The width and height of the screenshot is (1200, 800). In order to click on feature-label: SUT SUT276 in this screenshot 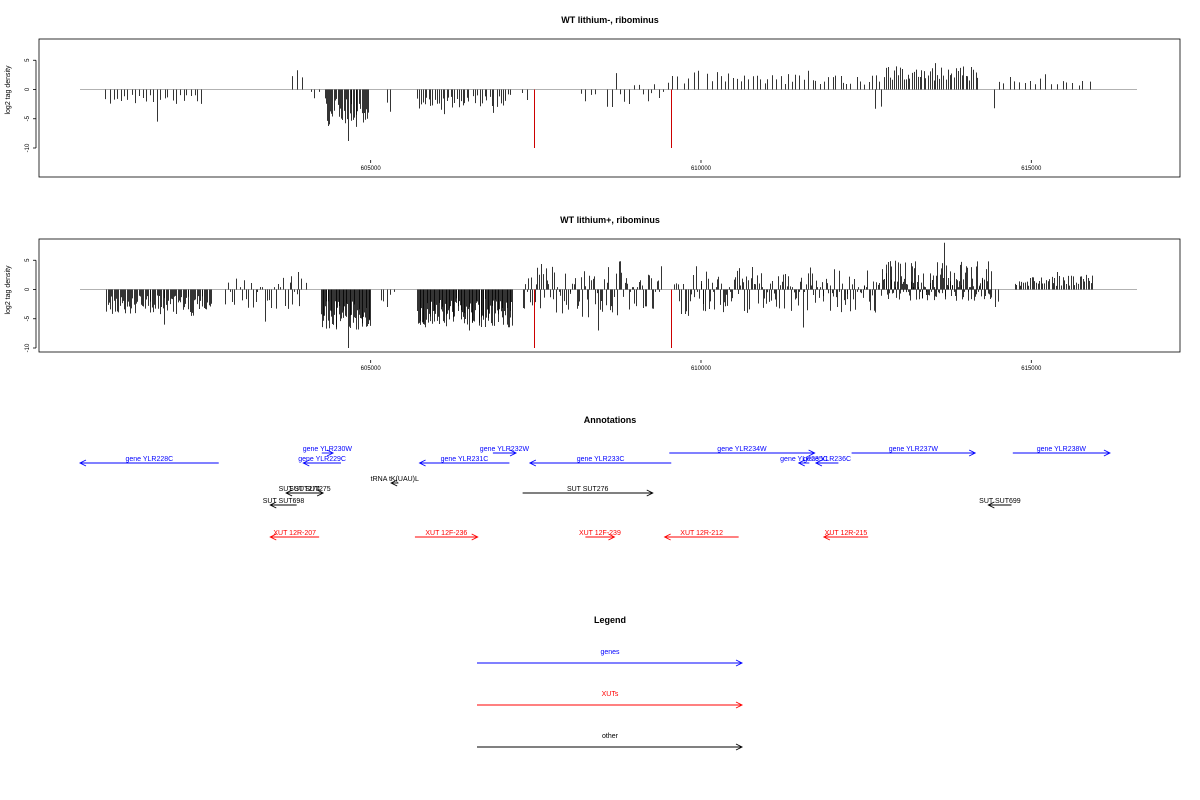, I will do `click(588, 489)`.